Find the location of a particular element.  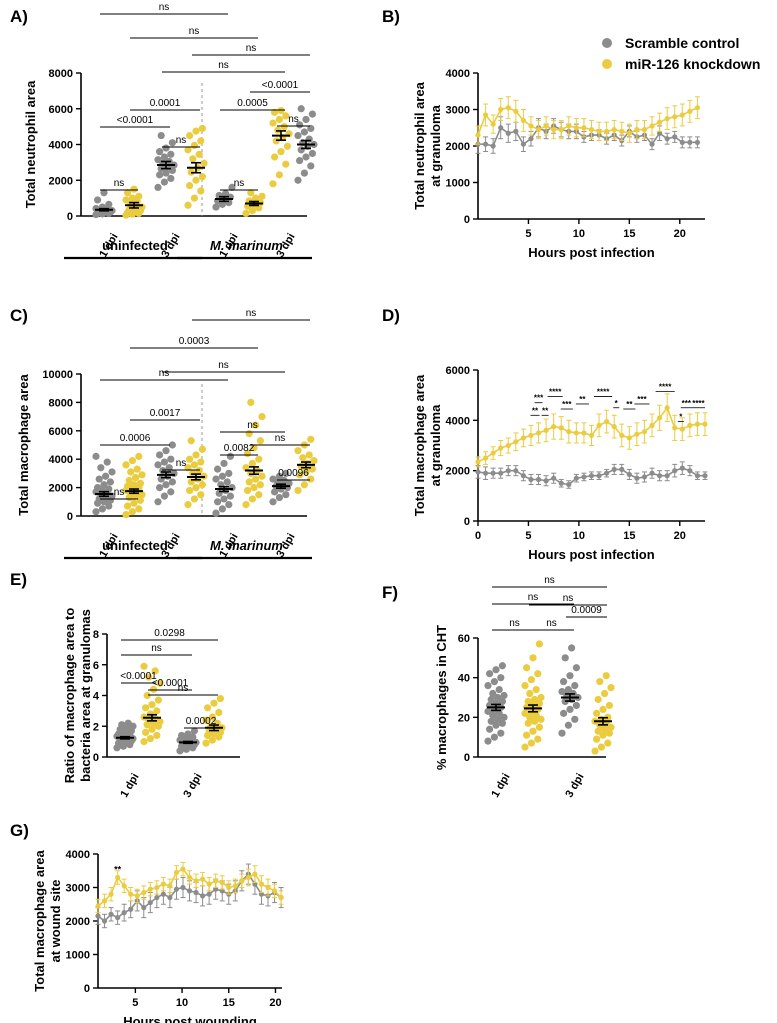

significance-stars: *** is located at coordinates (539, 398).